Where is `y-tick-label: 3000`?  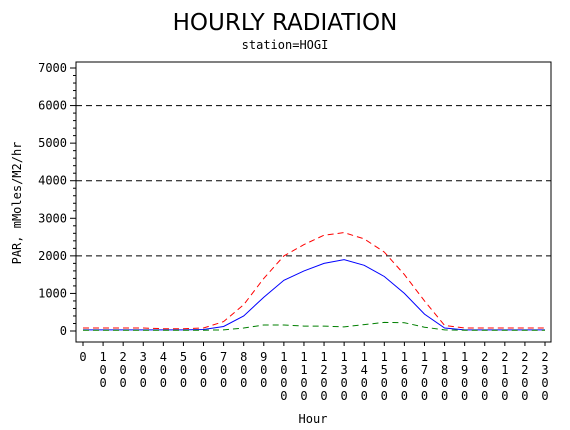 y-tick-label: 3000 is located at coordinates (52, 218).